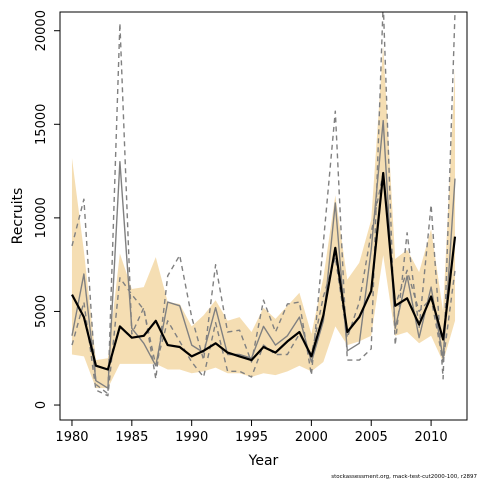 The width and height of the screenshot is (480, 480). I want to click on y-tick-label: 0, so click(41, 405).